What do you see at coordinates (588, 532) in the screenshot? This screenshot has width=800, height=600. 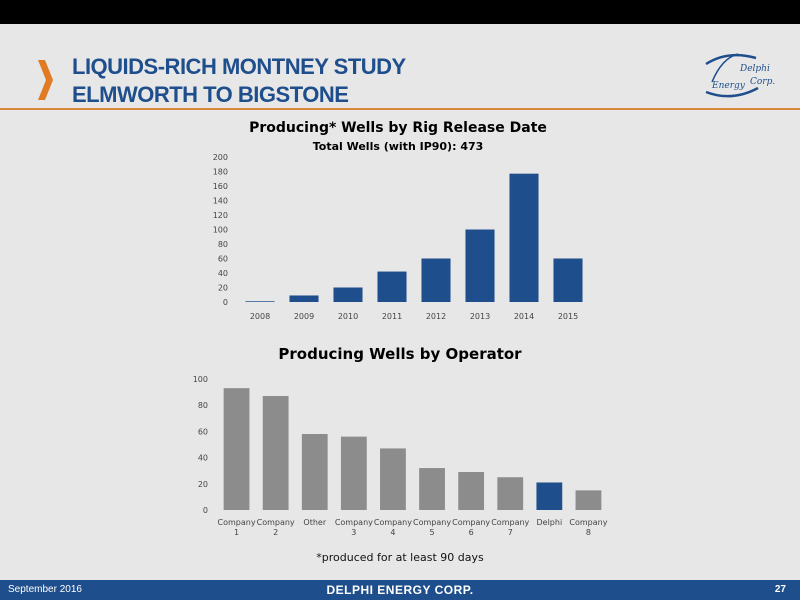 I see `x-tick-label: 8` at bounding box center [588, 532].